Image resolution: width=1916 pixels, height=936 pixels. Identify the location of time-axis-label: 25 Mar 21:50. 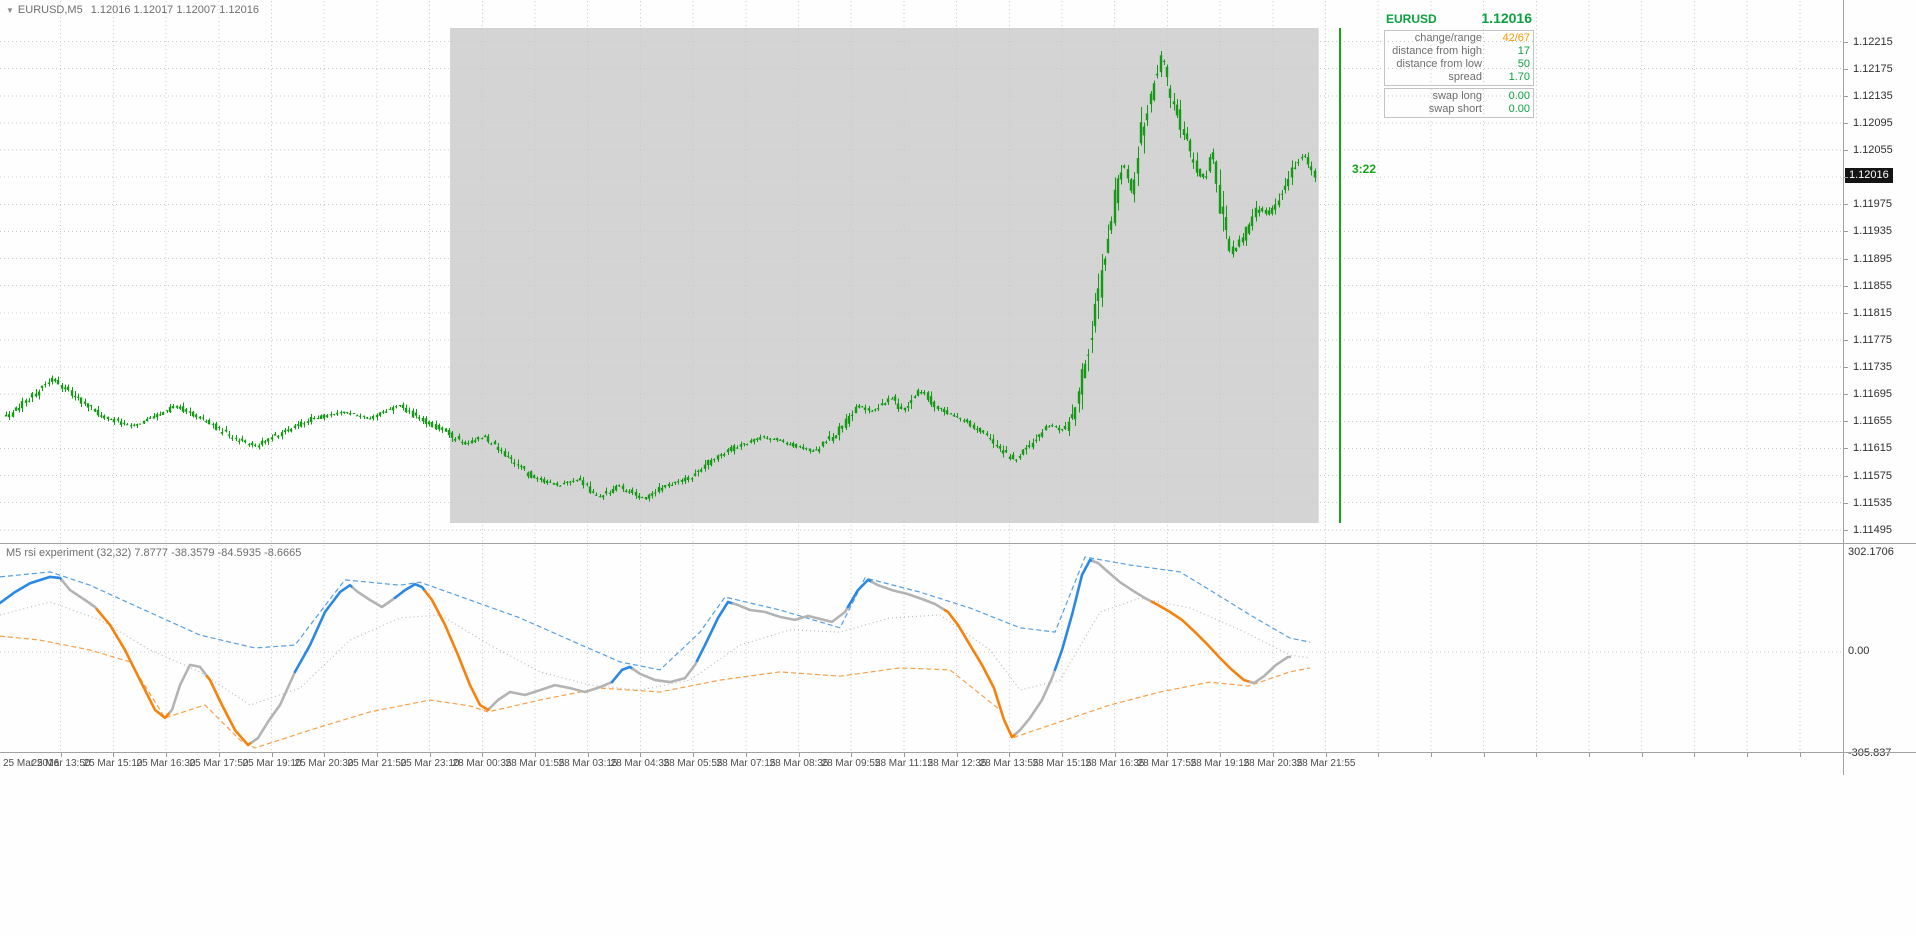
(377, 763).